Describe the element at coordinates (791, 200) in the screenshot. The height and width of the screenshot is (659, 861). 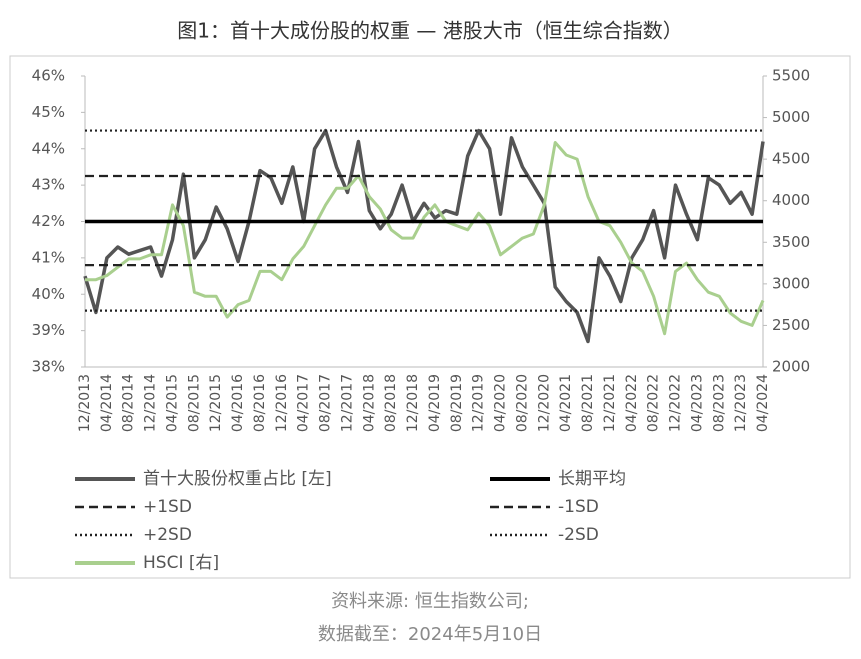
I see `y2-tick-label: 4000` at that location.